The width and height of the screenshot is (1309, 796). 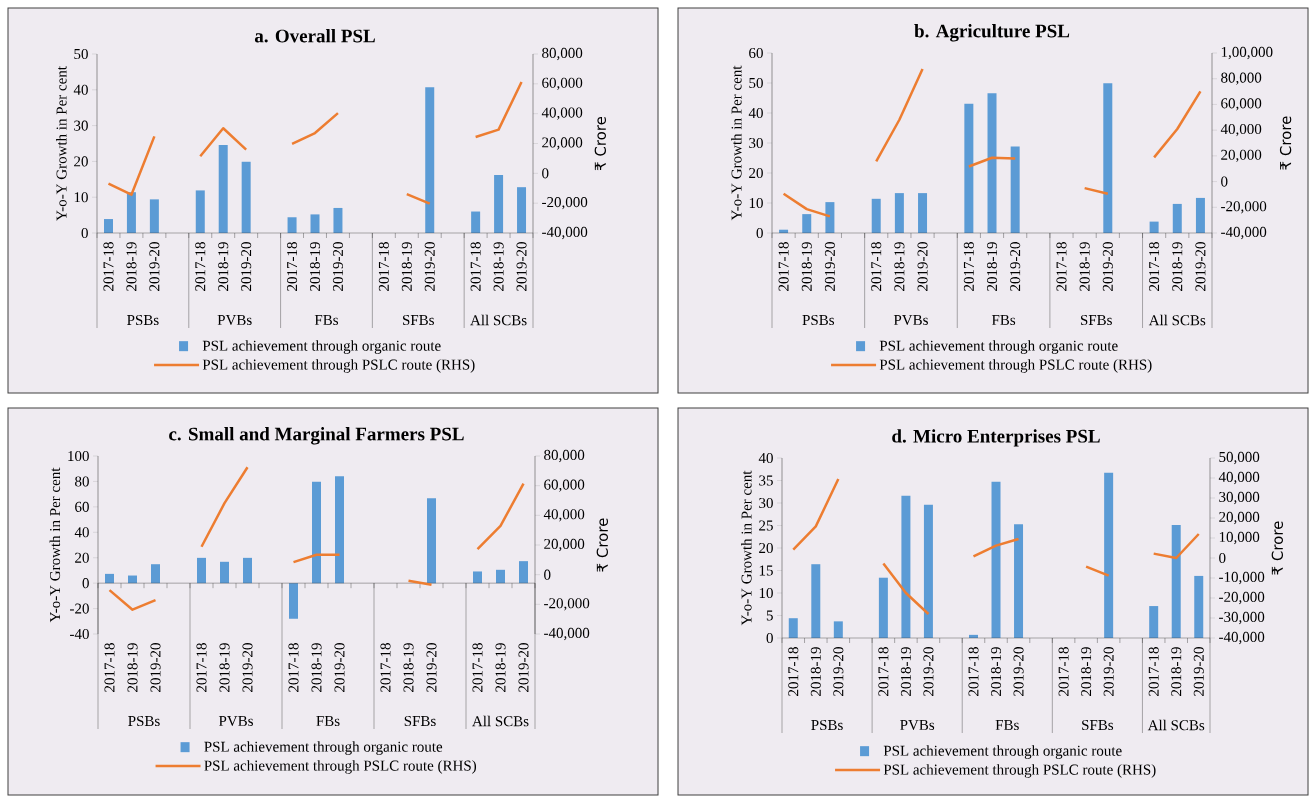 What do you see at coordinates (766, 503) in the screenshot?
I see `y-tick-label: 30` at bounding box center [766, 503].